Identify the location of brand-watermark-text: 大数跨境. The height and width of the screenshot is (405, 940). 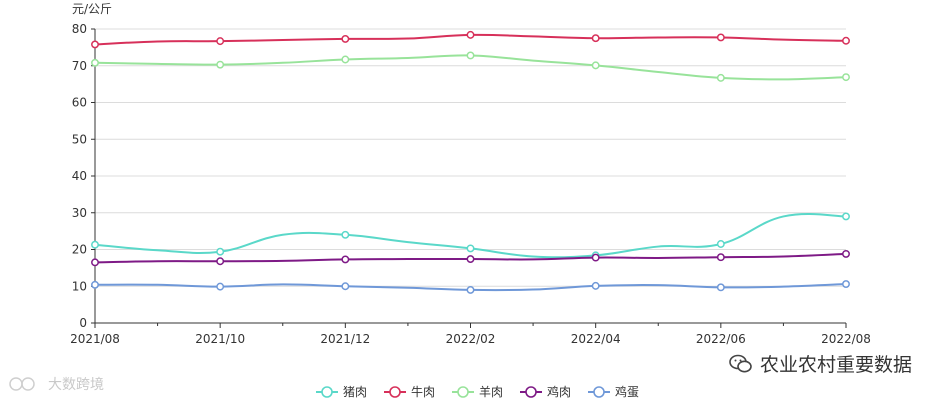
(76, 385).